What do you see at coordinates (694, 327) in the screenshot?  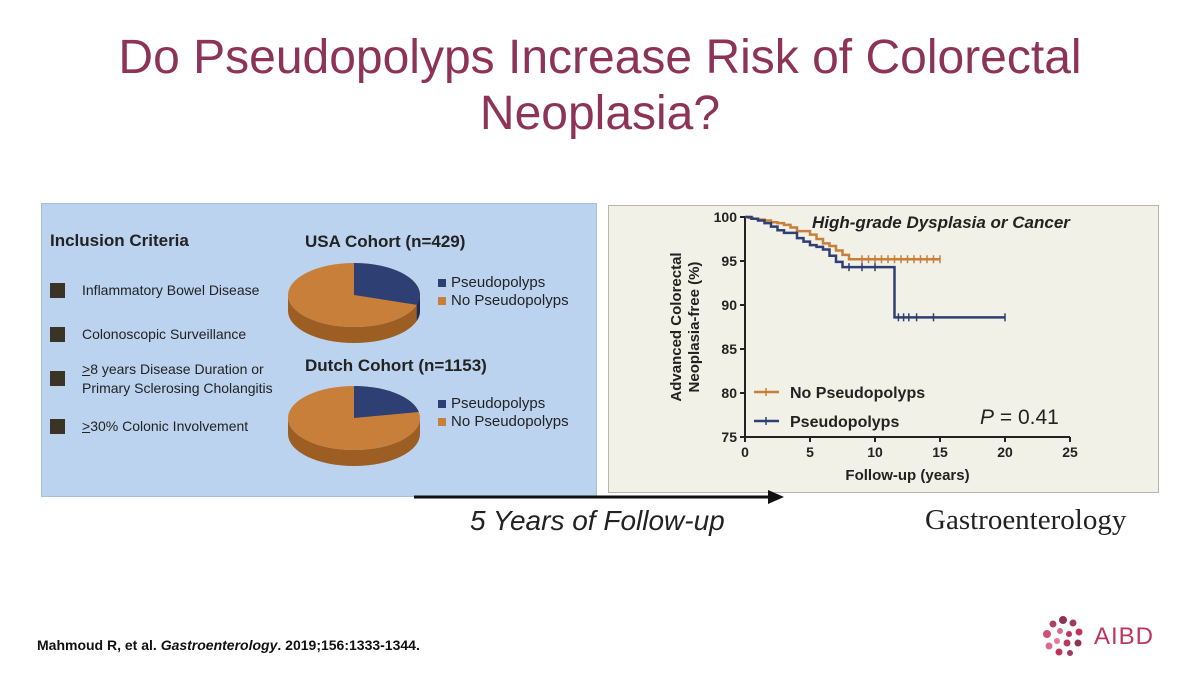 I see `y-axis-label-line2: Neoplasia-free (%)` at bounding box center [694, 327].